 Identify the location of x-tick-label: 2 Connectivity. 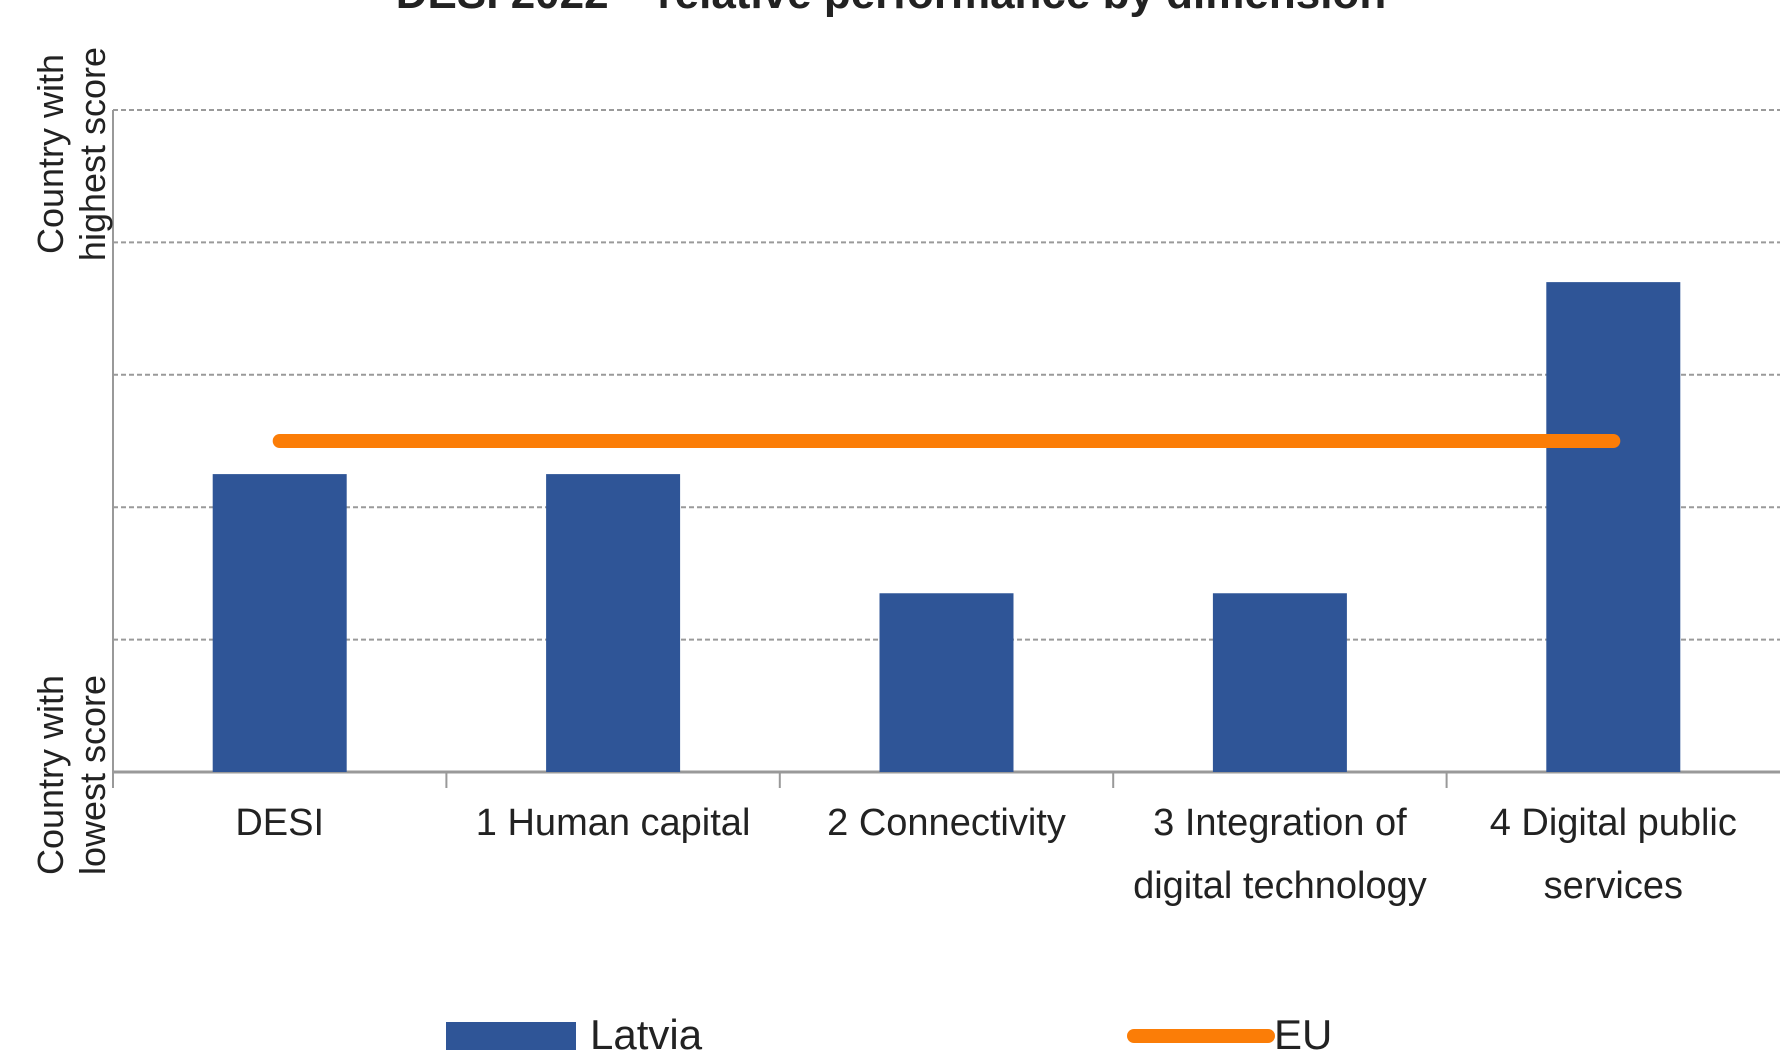
(946, 823).